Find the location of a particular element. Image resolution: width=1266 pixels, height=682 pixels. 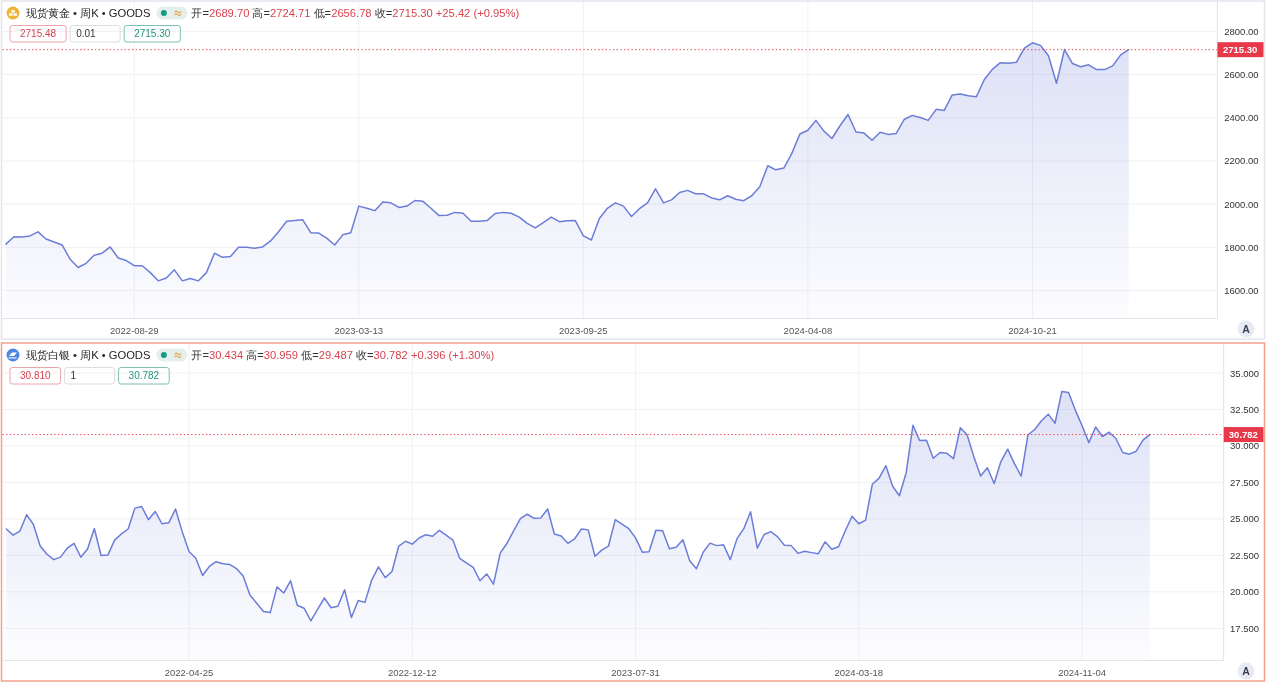

y-tick-label: 1800.00 is located at coordinates (1241, 247).